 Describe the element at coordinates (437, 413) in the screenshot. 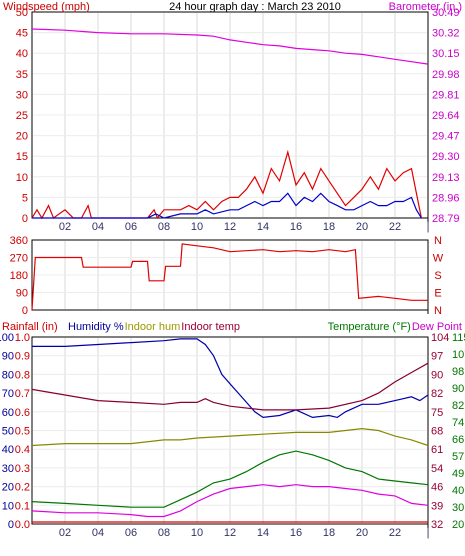

I see `indoor-temp-tick-label: 75` at that location.